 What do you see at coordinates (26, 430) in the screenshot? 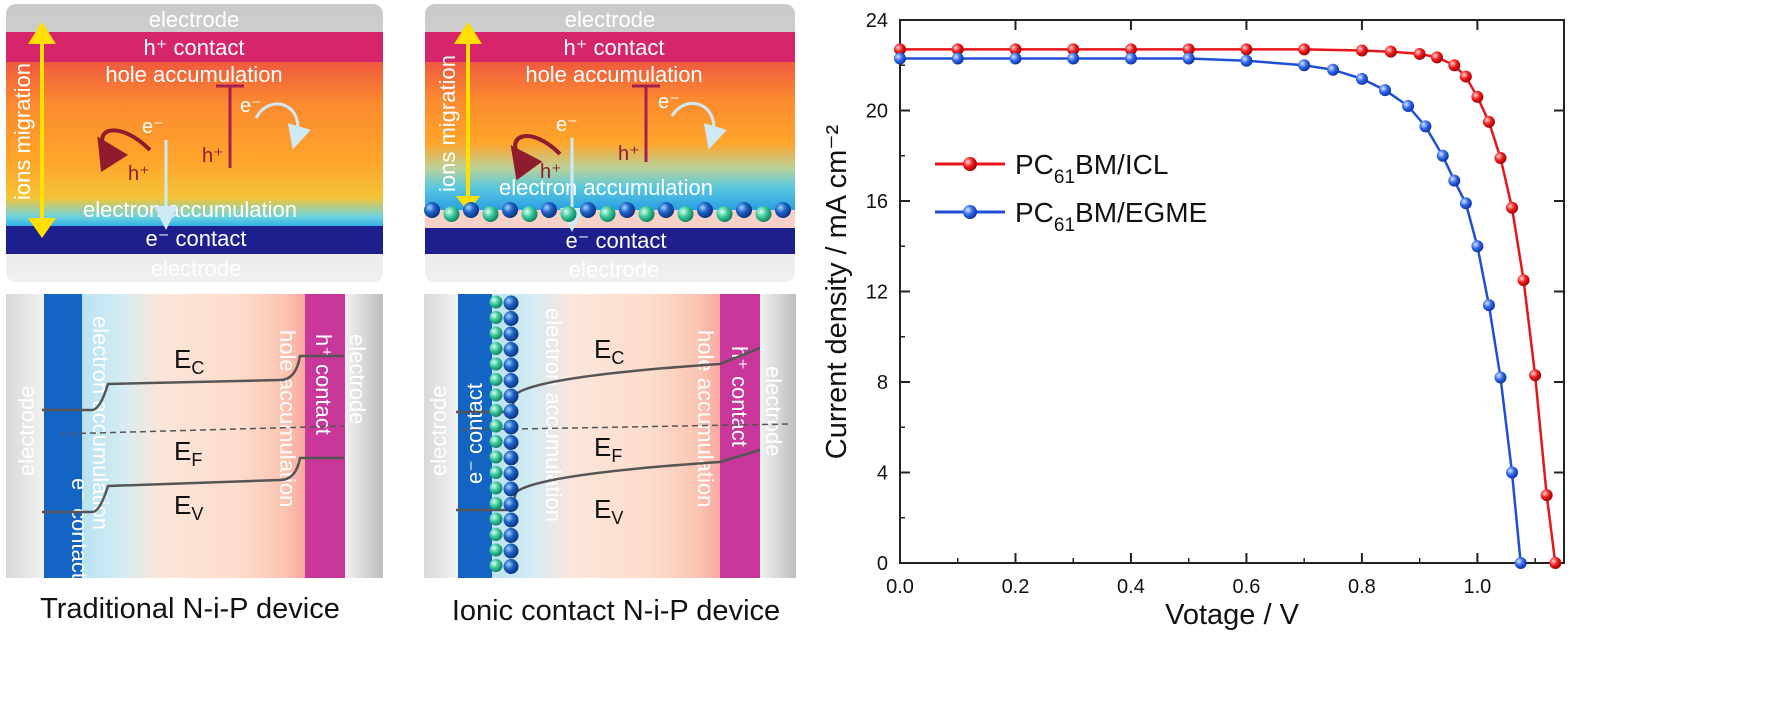
I see `electrode-left-label: electrode` at bounding box center [26, 430].